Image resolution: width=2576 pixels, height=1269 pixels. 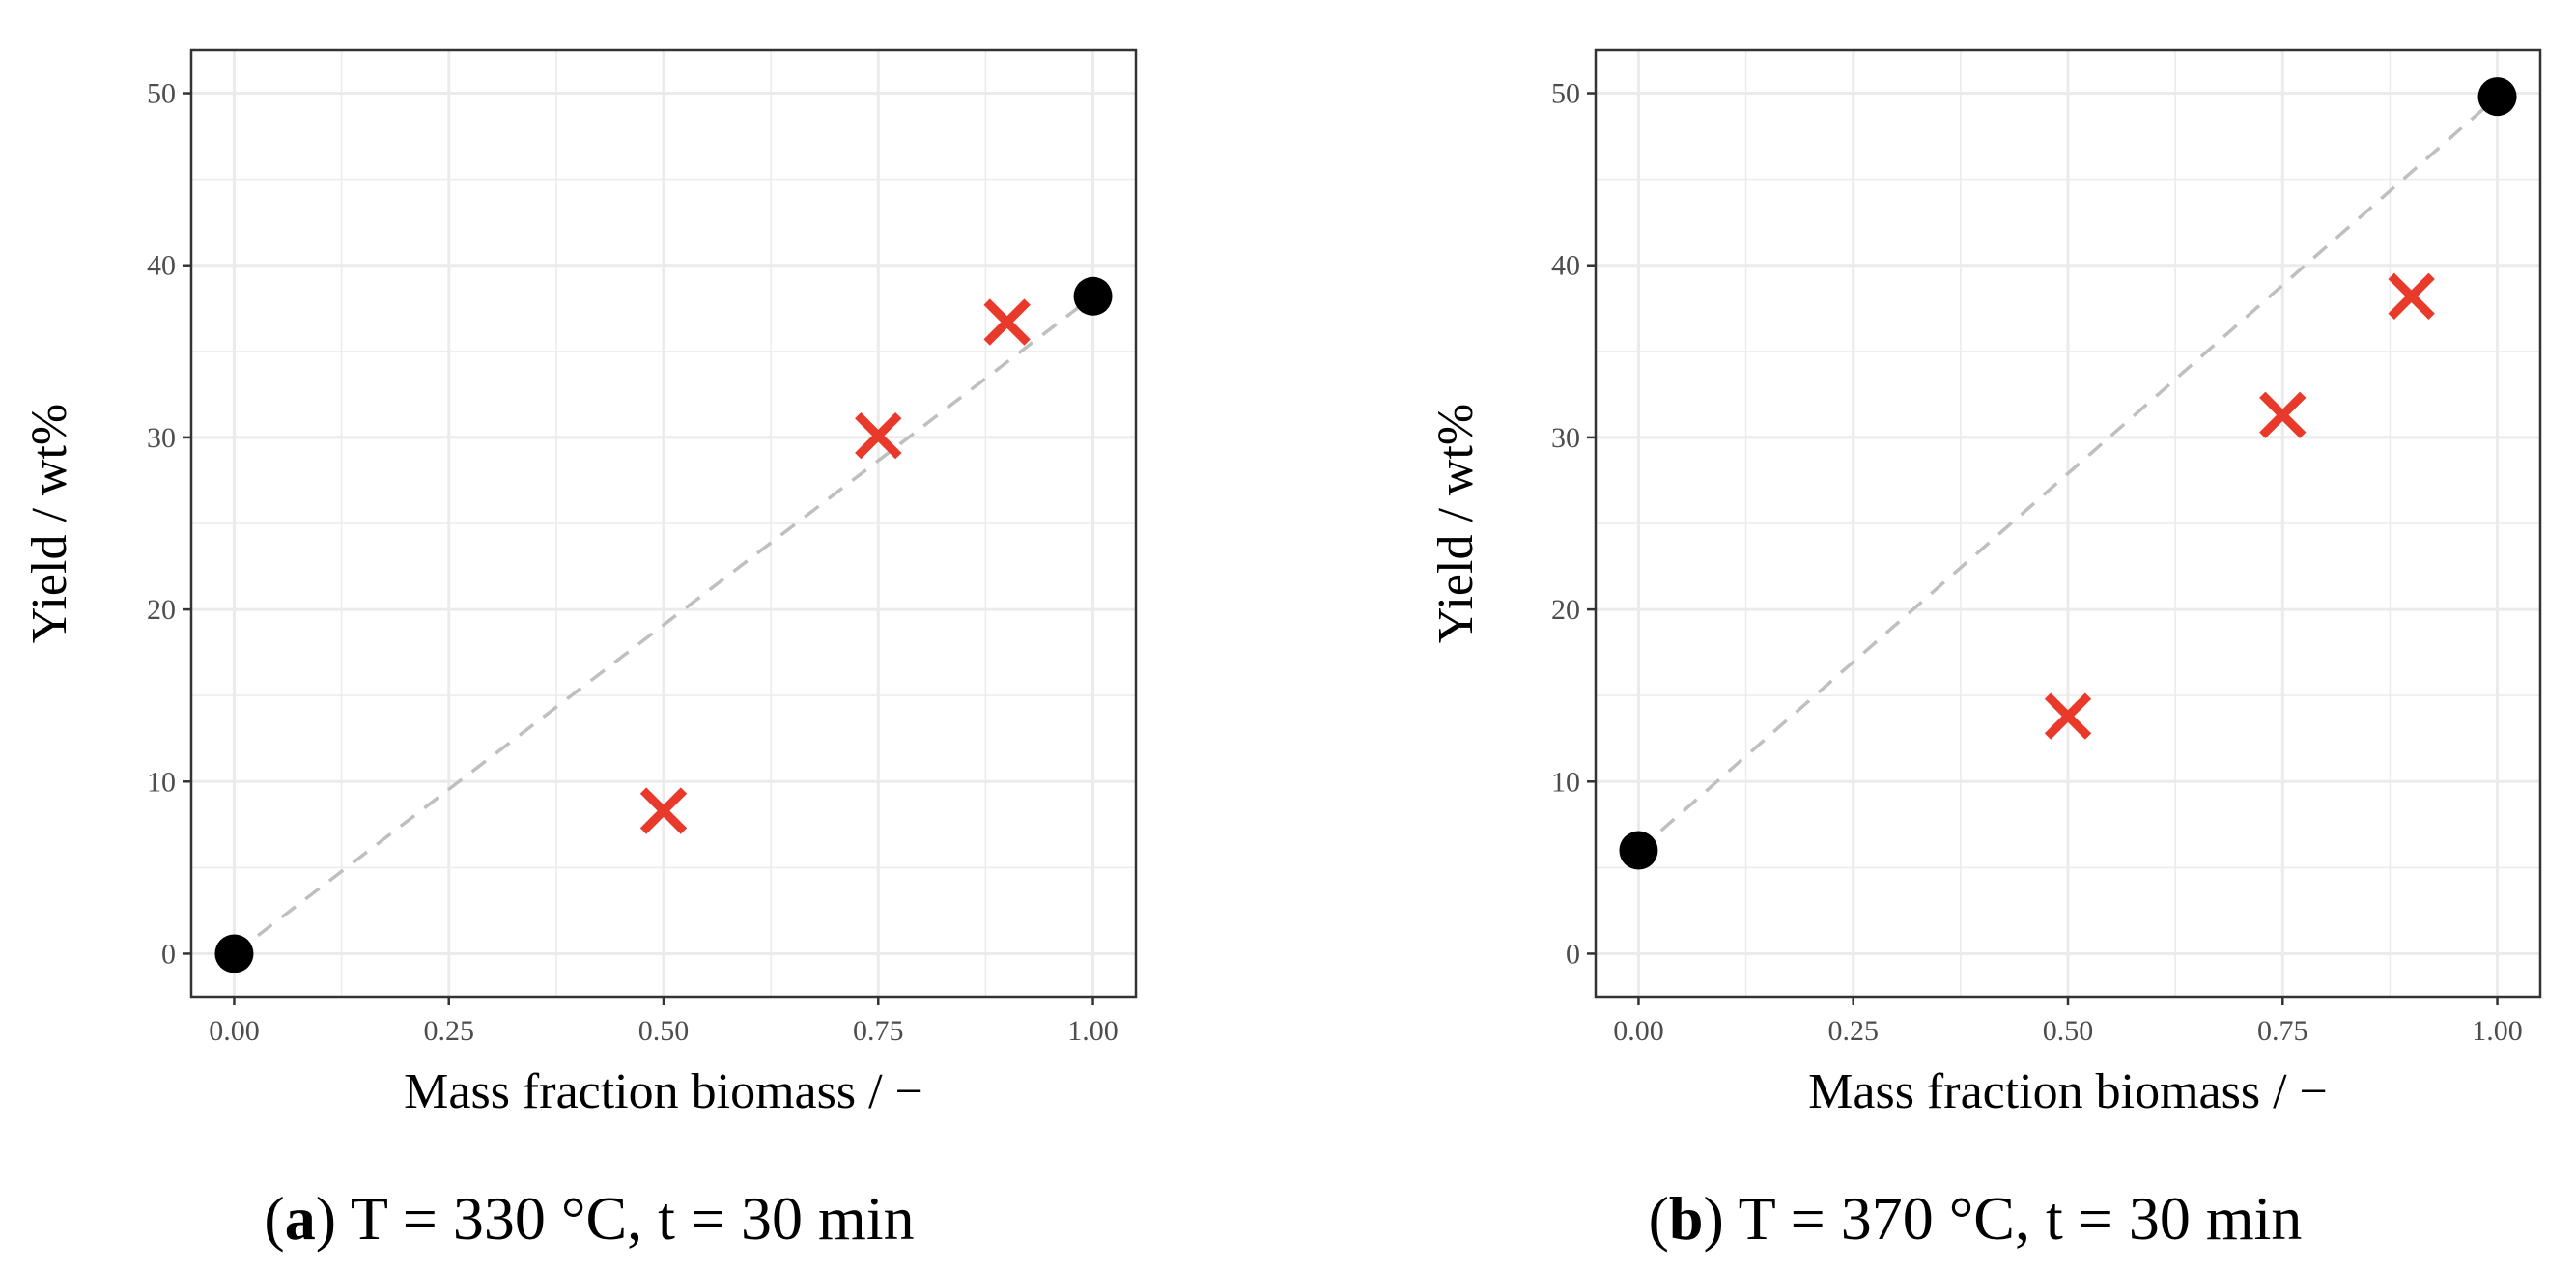 I want to click on caption-b: (b) T = 370 °C, t = 30 min, so click(x=1975, y=1218).